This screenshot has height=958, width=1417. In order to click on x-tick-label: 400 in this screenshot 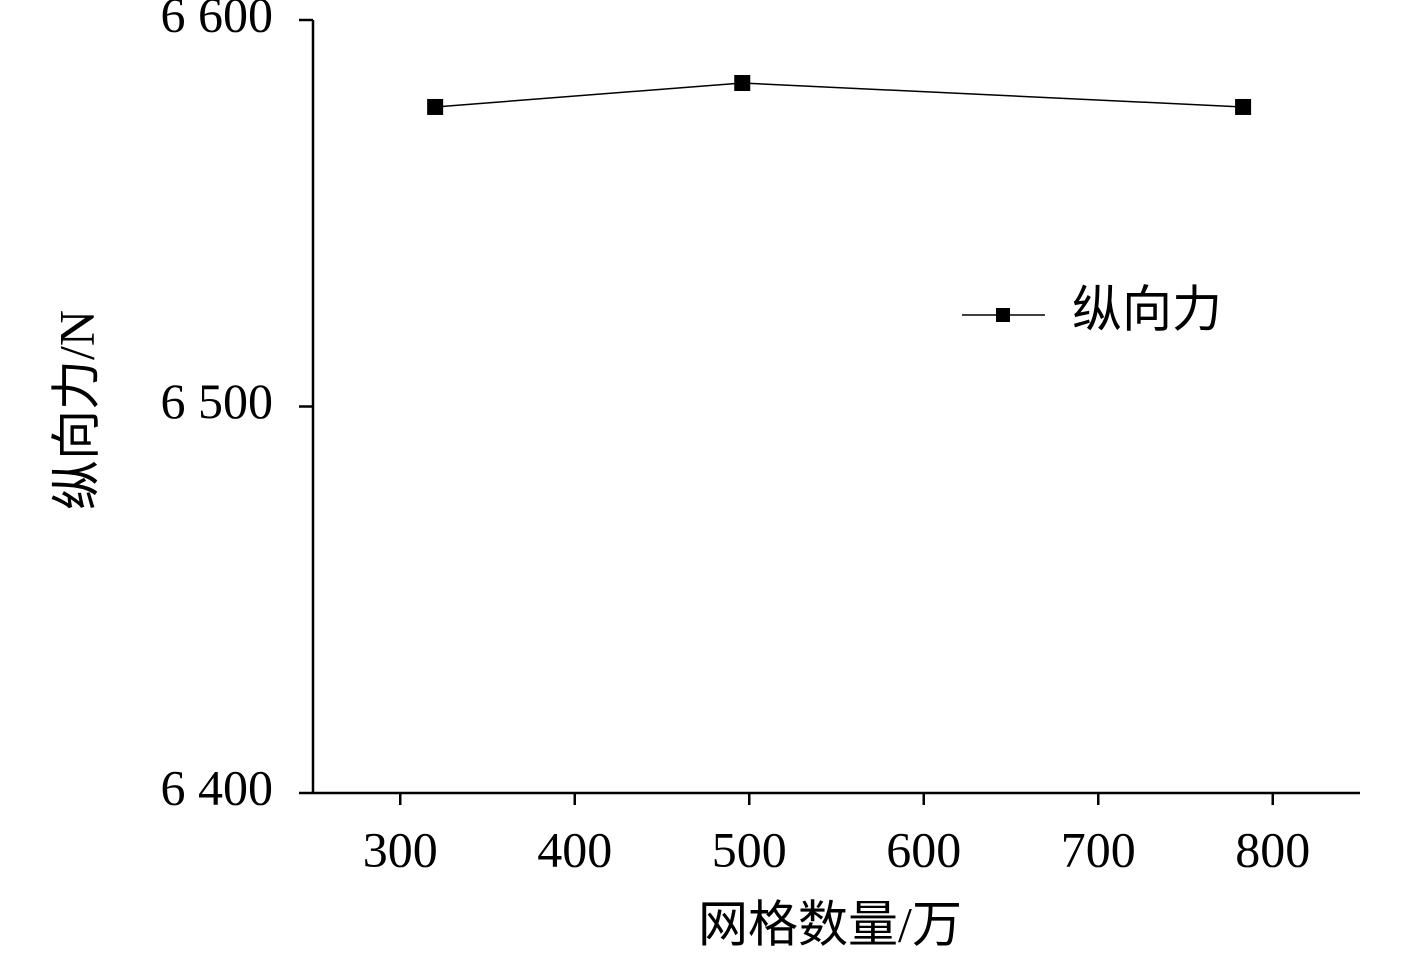, I will do `click(574, 849)`.